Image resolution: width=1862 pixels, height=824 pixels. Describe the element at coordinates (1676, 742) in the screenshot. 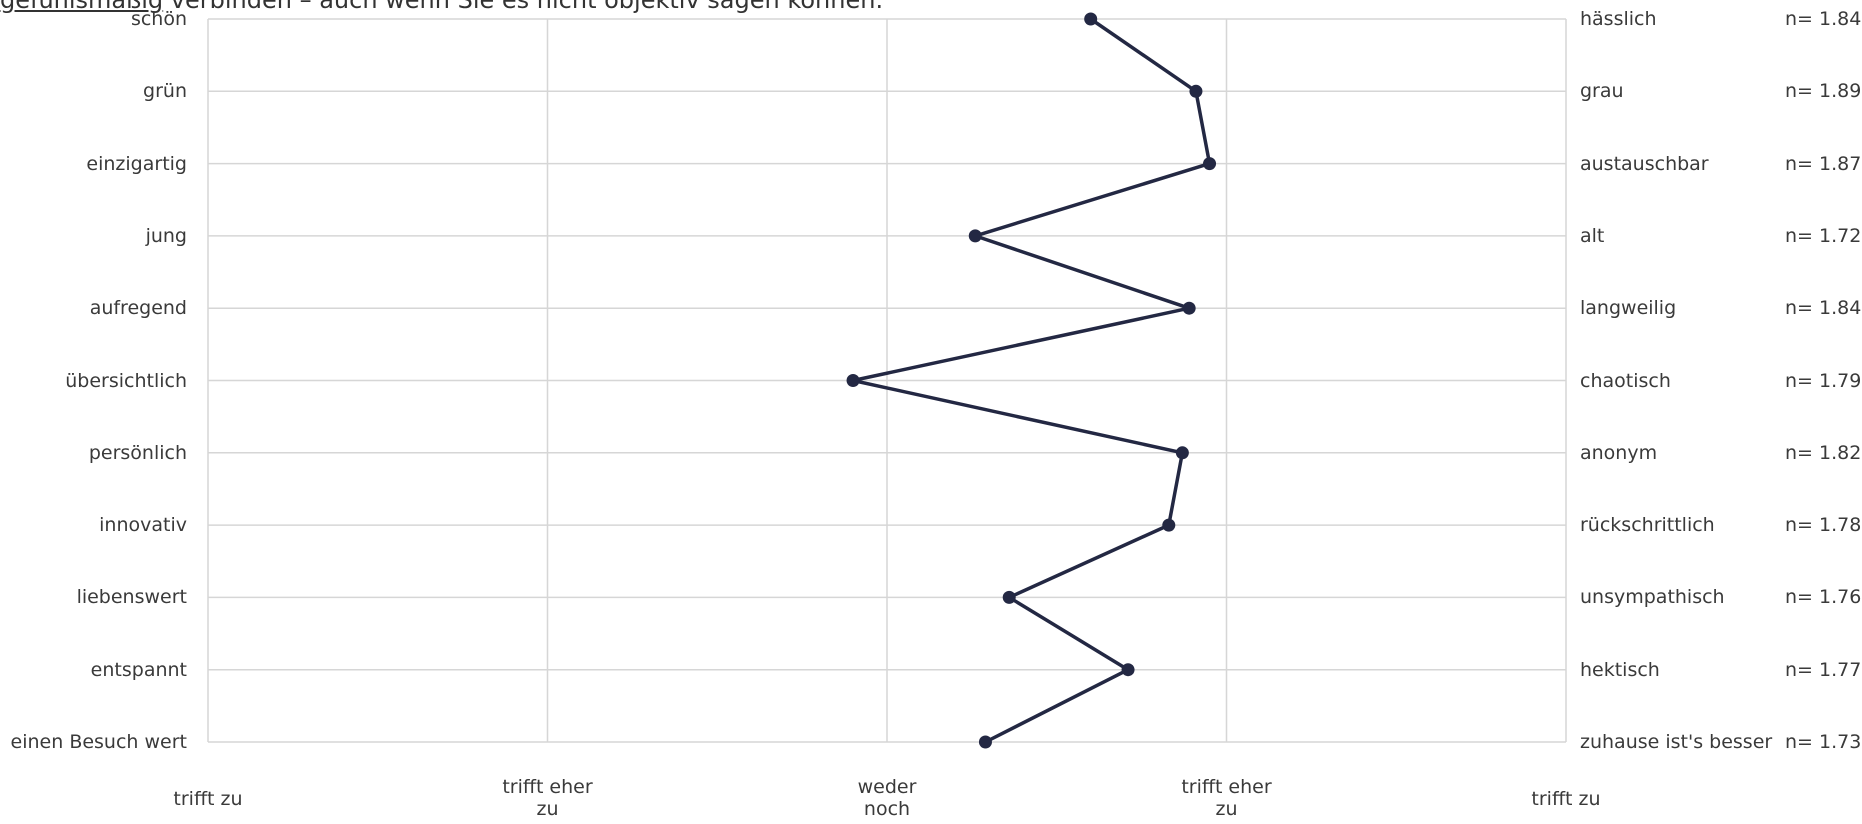

I see `right-pole-label: zuhause ist's besser` at that location.